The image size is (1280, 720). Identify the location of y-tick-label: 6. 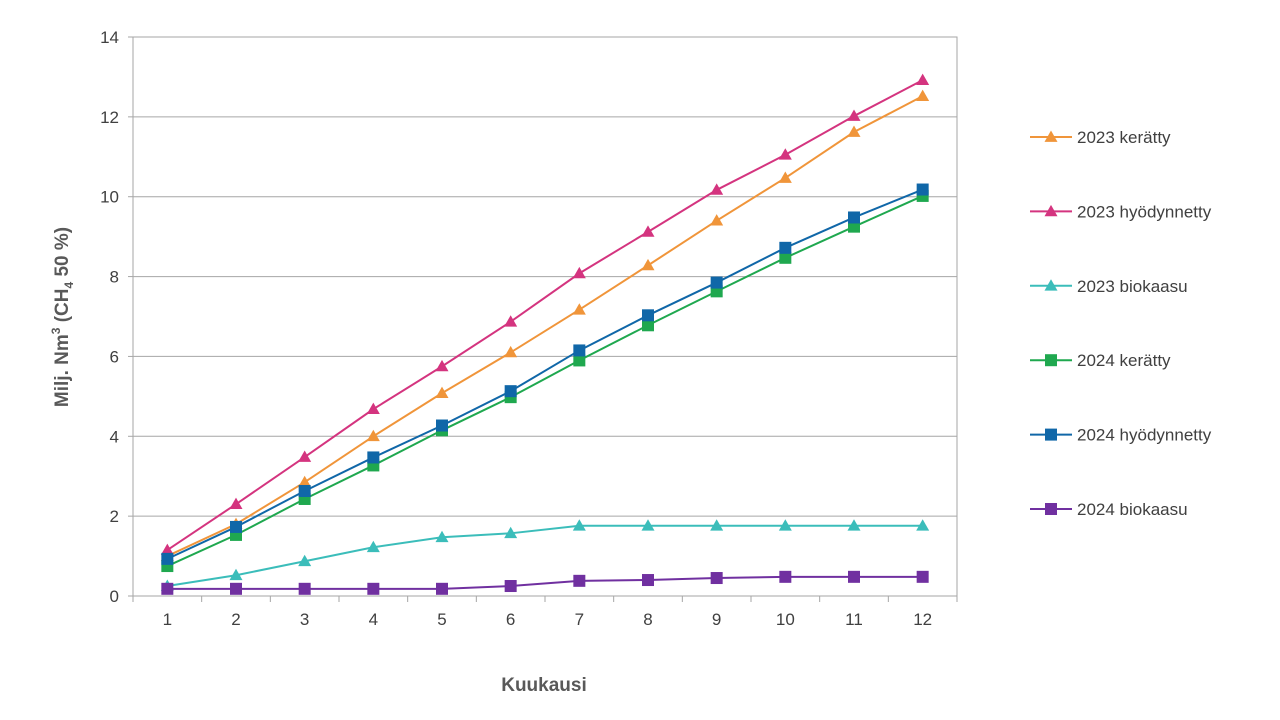
(114, 356).